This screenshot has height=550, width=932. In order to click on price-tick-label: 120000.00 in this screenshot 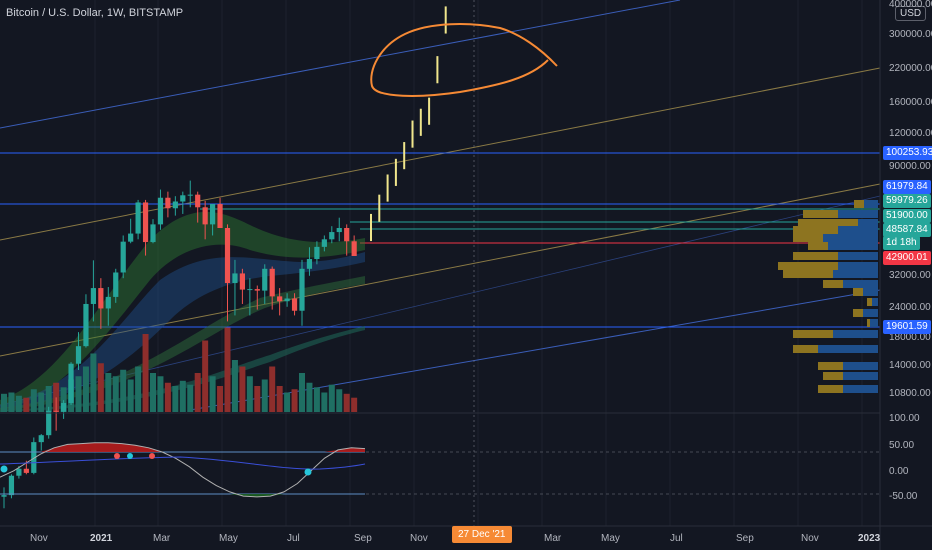, I will do `click(910, 133)`.